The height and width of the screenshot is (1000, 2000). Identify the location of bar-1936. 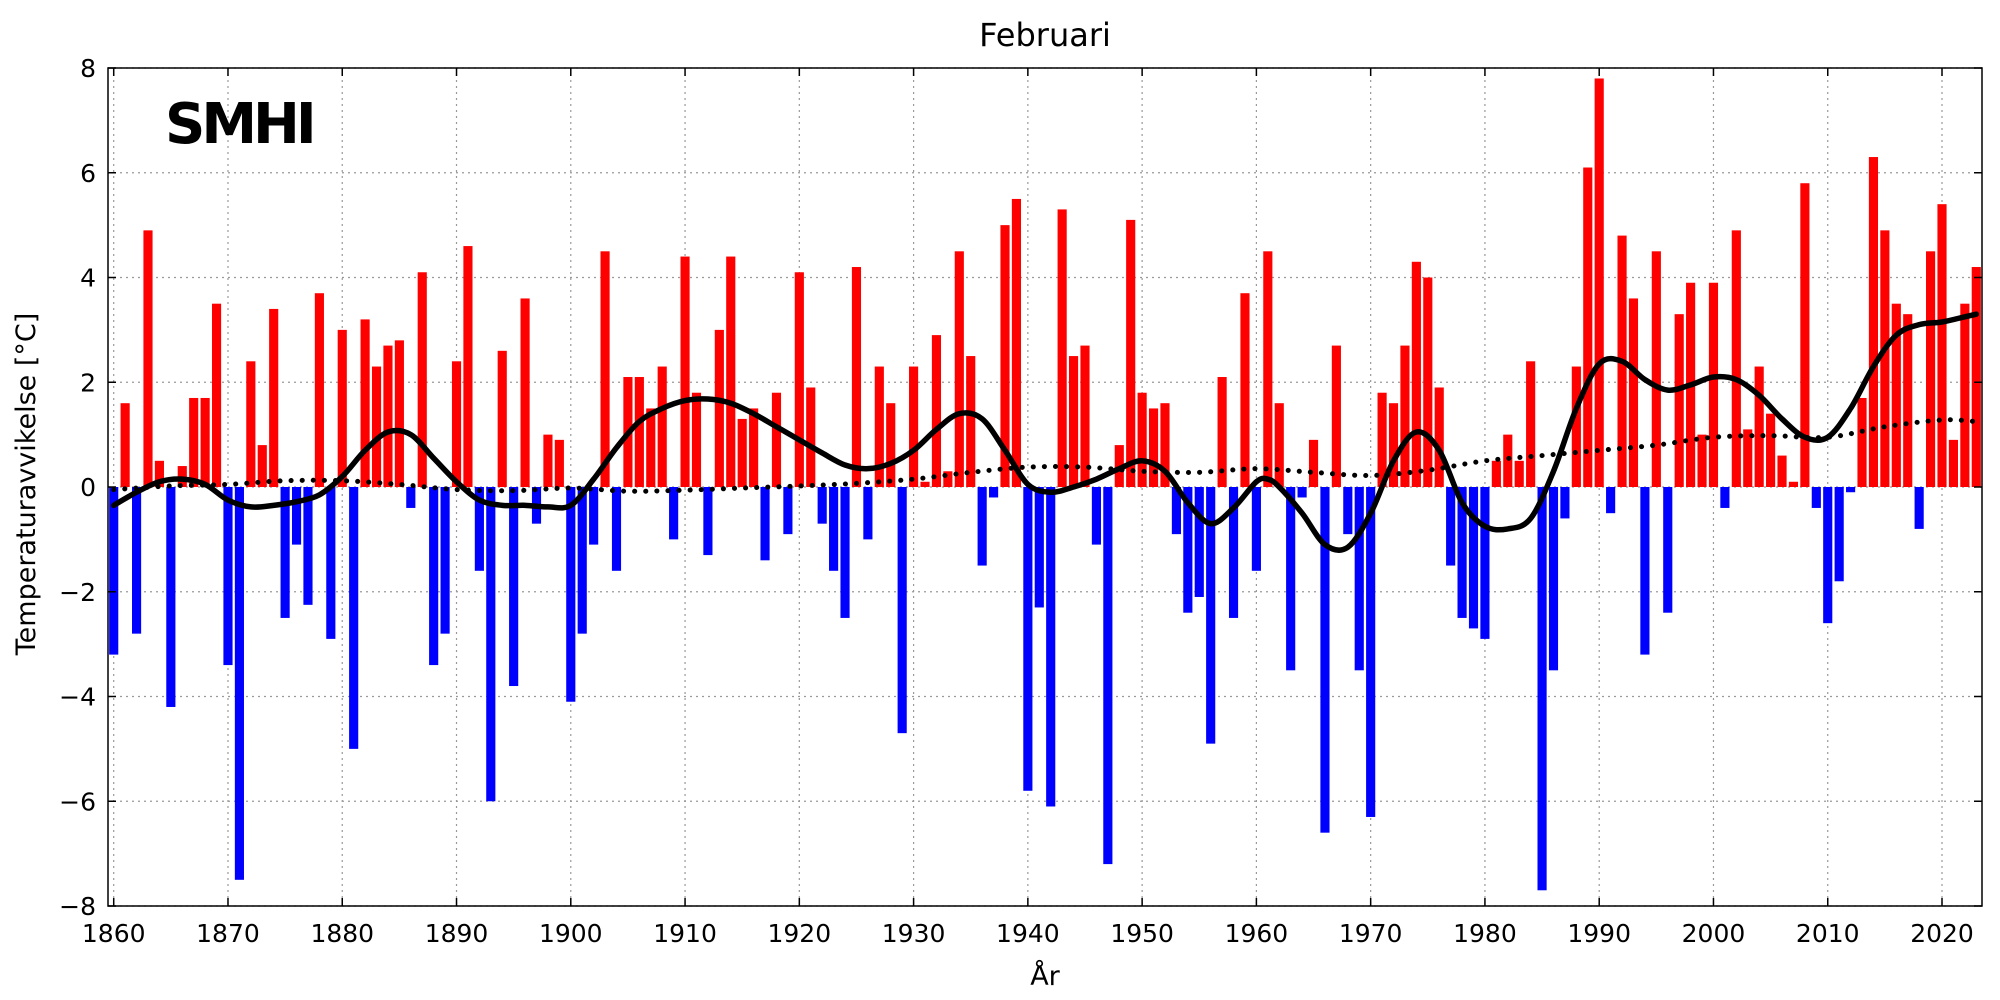
(982, 526).